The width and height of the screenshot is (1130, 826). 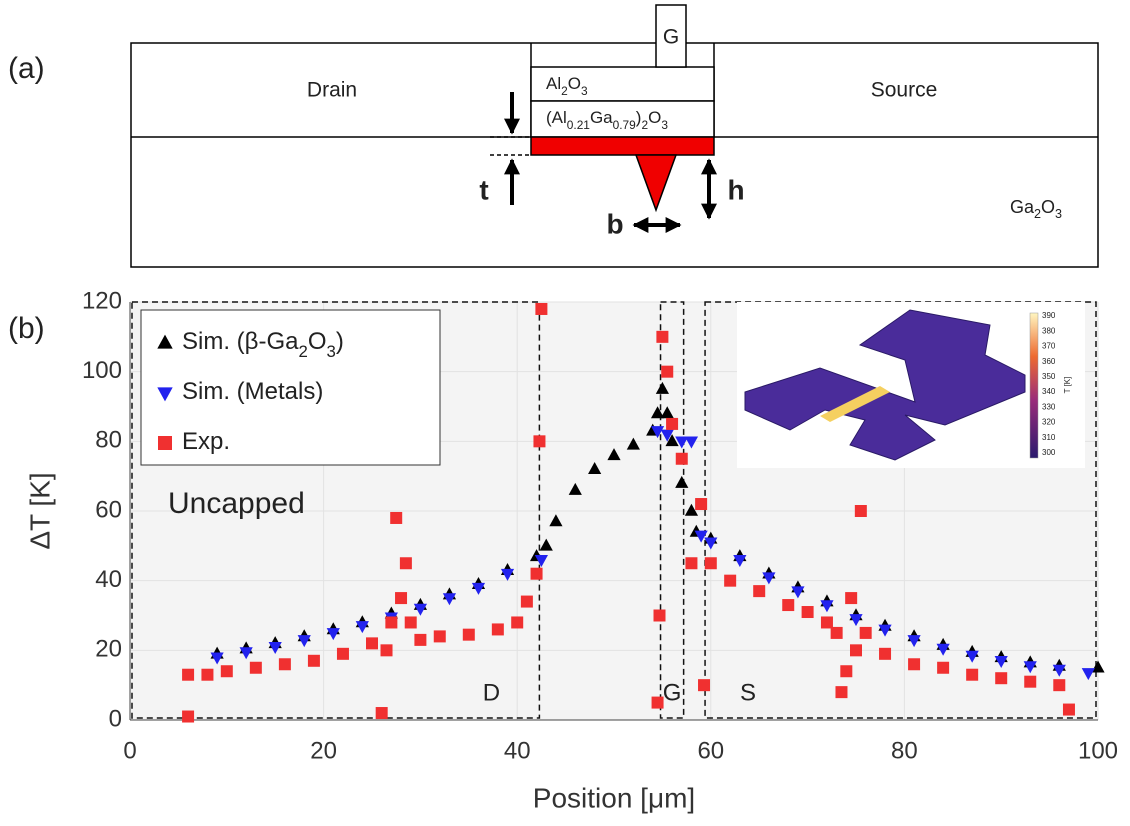 I want to click on region-box, so click(x=672, y=510).